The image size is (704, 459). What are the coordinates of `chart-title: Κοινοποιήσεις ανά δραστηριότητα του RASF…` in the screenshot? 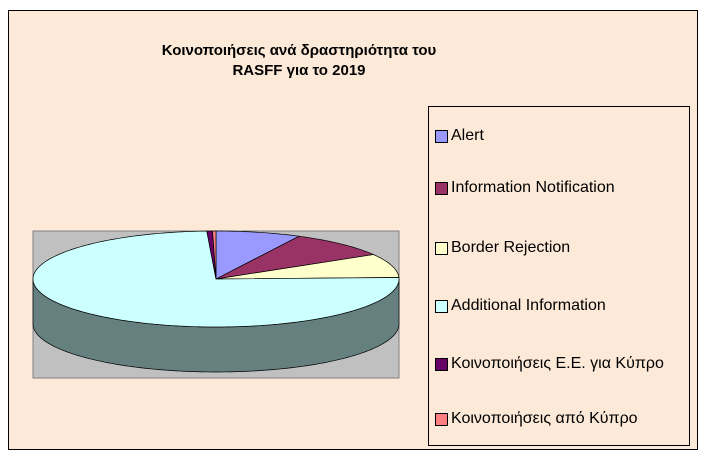 It's located at (299, 60).